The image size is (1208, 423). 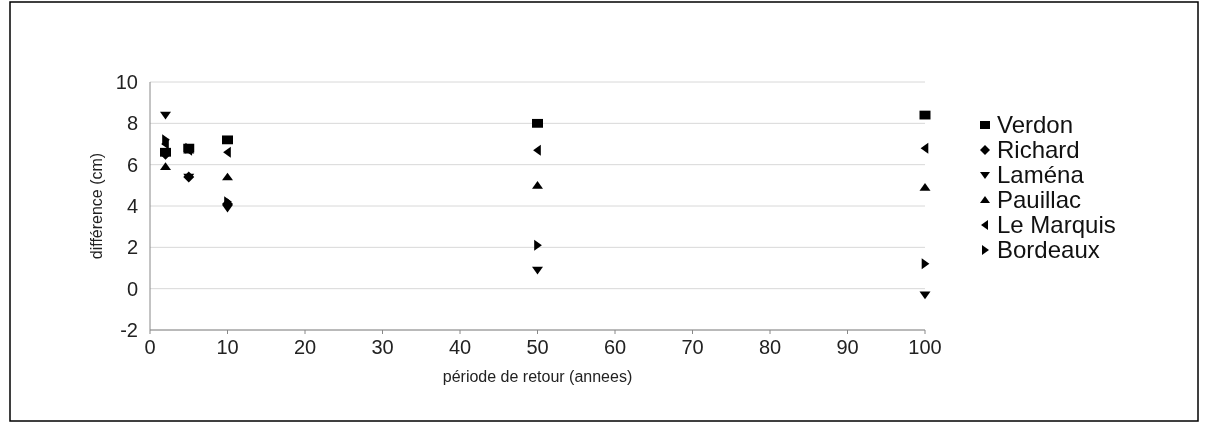 I want to click on y-tick-label: 2, so click(x=132, y=247).